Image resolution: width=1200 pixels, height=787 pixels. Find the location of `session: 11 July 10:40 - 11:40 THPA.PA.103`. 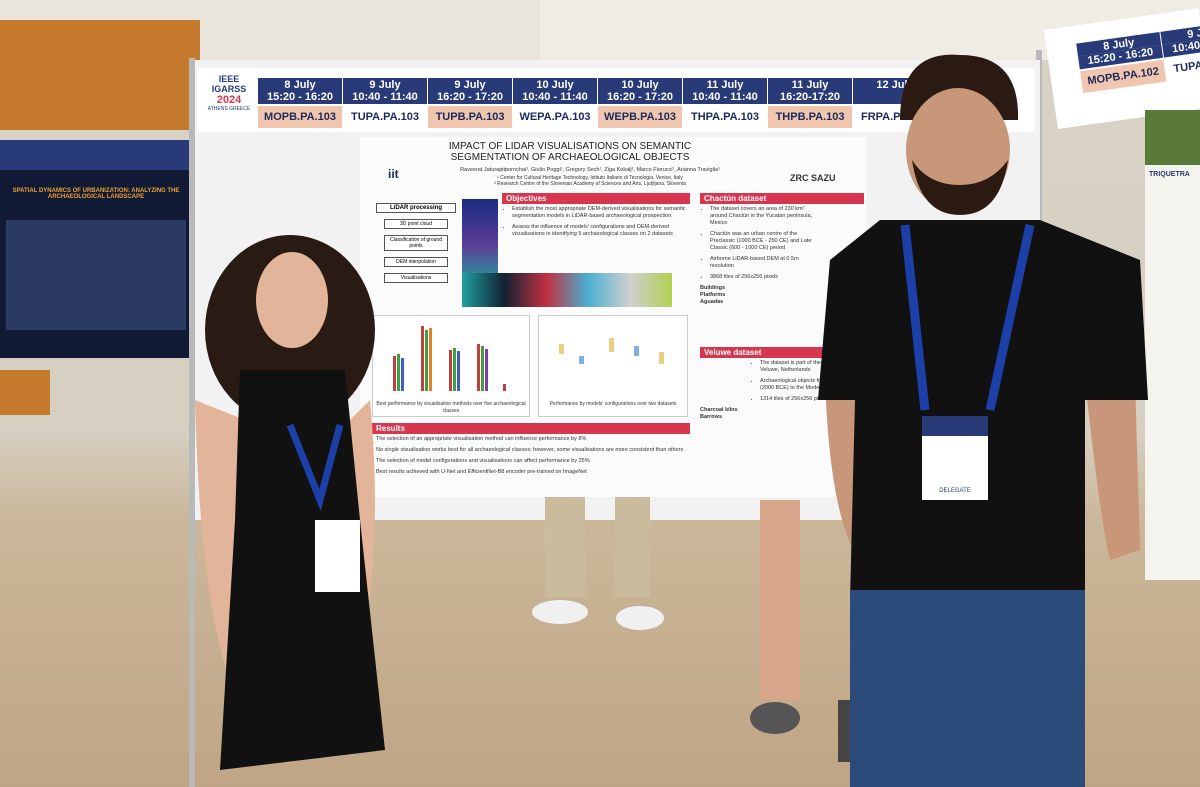

session: 11 July 10:40 - 11:40 THPA.PA.103 is located at coordinates (725, 103).